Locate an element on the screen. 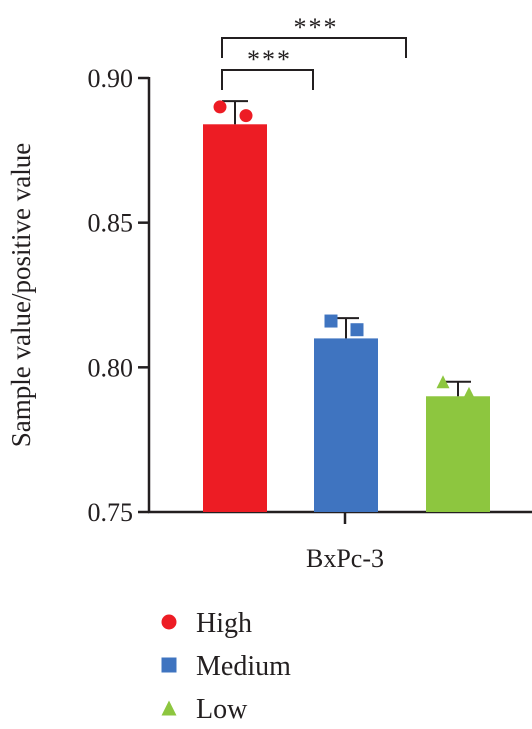  y-axis-title: Sample value/positive value is located at coordinates (21, 295).